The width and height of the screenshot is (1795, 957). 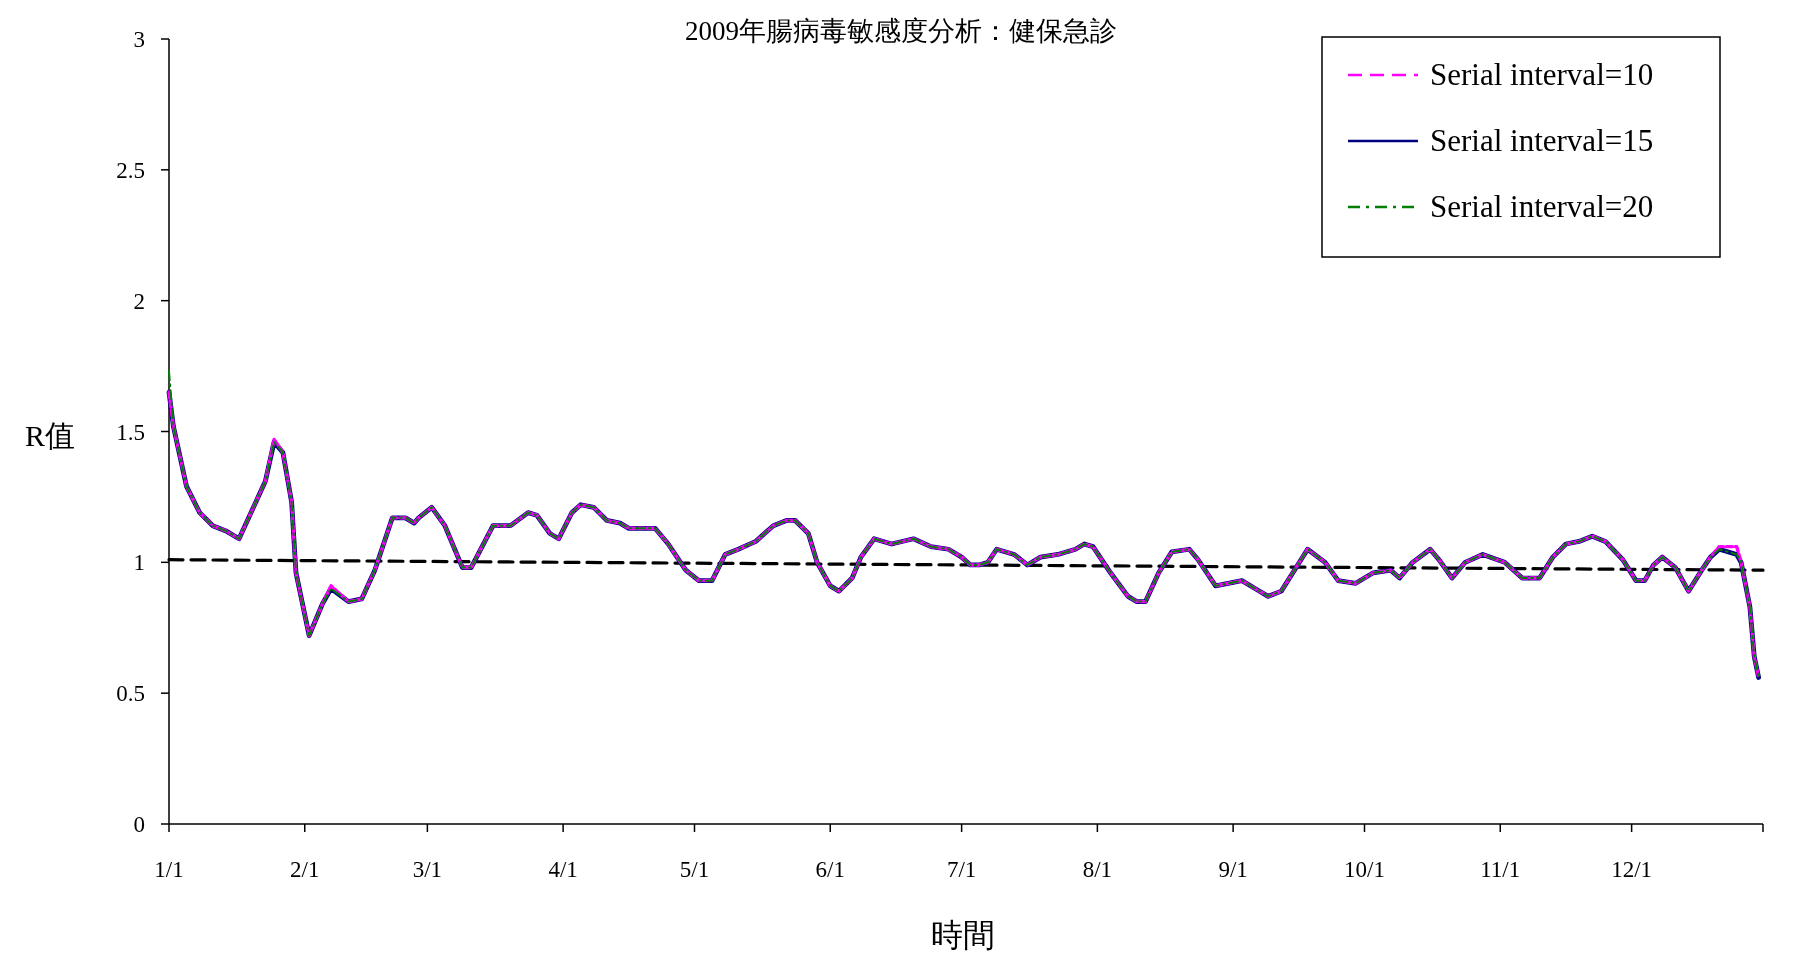 I want to click on y-tick-label: 0, so click(x=139, y=824).